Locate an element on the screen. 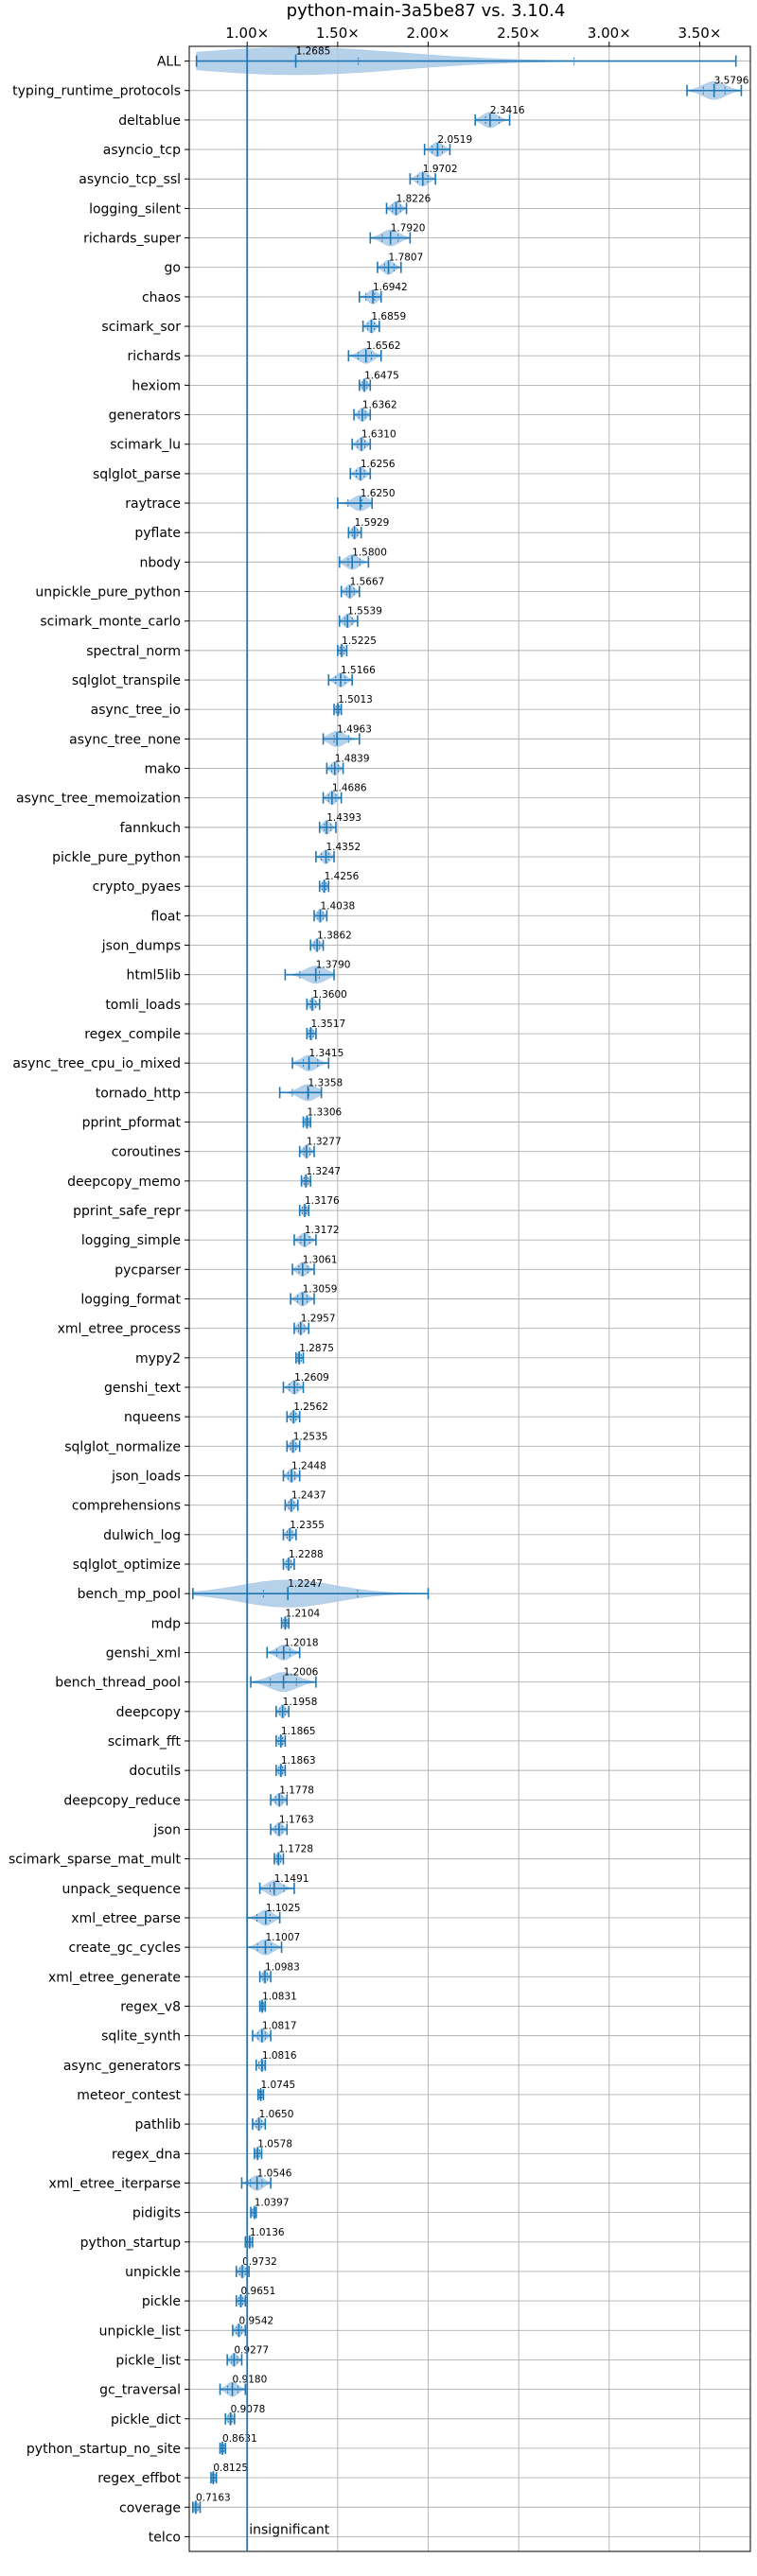  data-label: 1.5225 is located at coordinates (360, 641).